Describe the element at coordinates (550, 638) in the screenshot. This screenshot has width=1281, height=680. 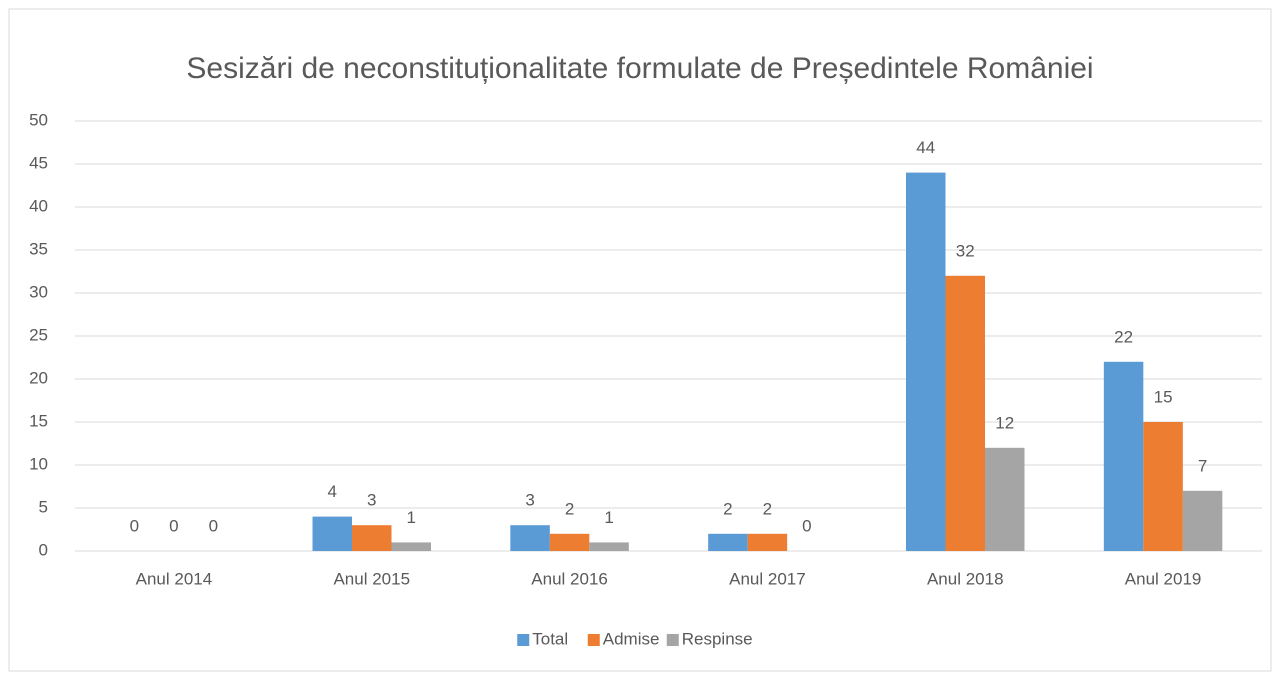
I see `legend-label: Total` at that location.